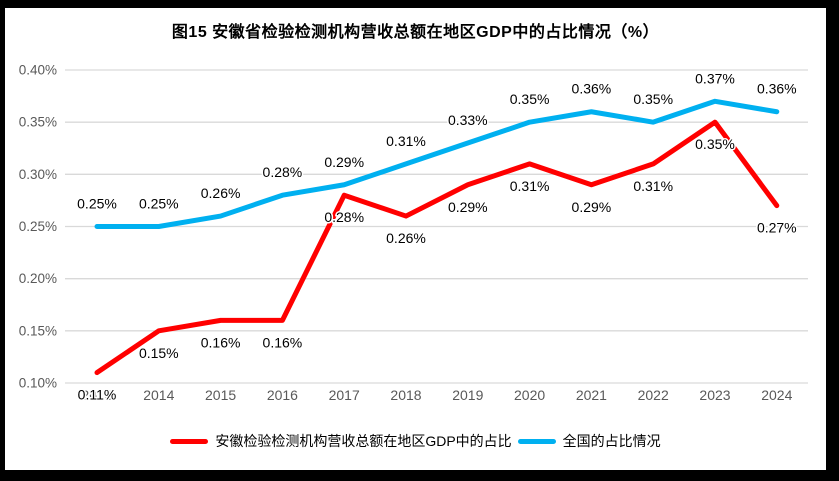  I want to click on y-axis-tick-label: 0.40%, so click(38, 70).